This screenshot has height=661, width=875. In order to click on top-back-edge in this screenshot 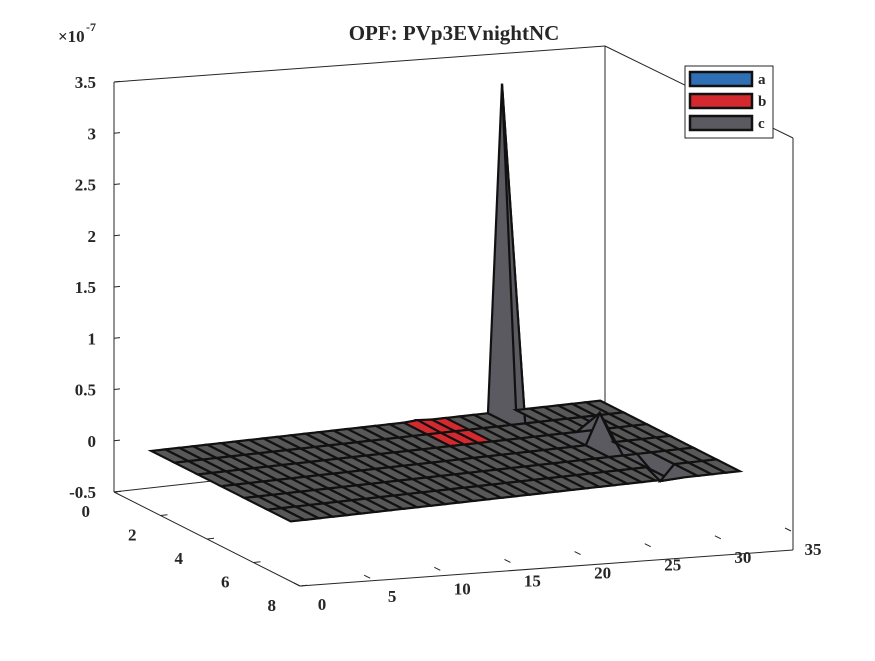, I will do `click(359, 64)`.